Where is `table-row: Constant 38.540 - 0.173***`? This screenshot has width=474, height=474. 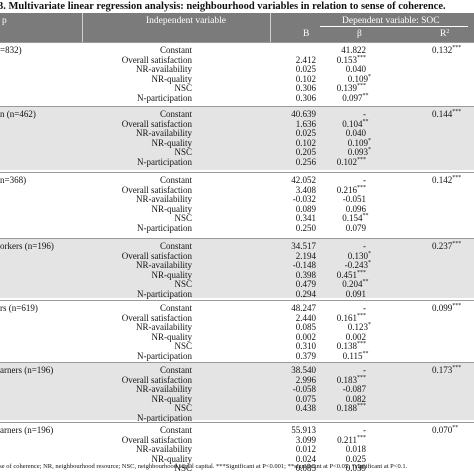
table-row: Constant 38.540 - 0.173*** is located at coordinates (237, 370).